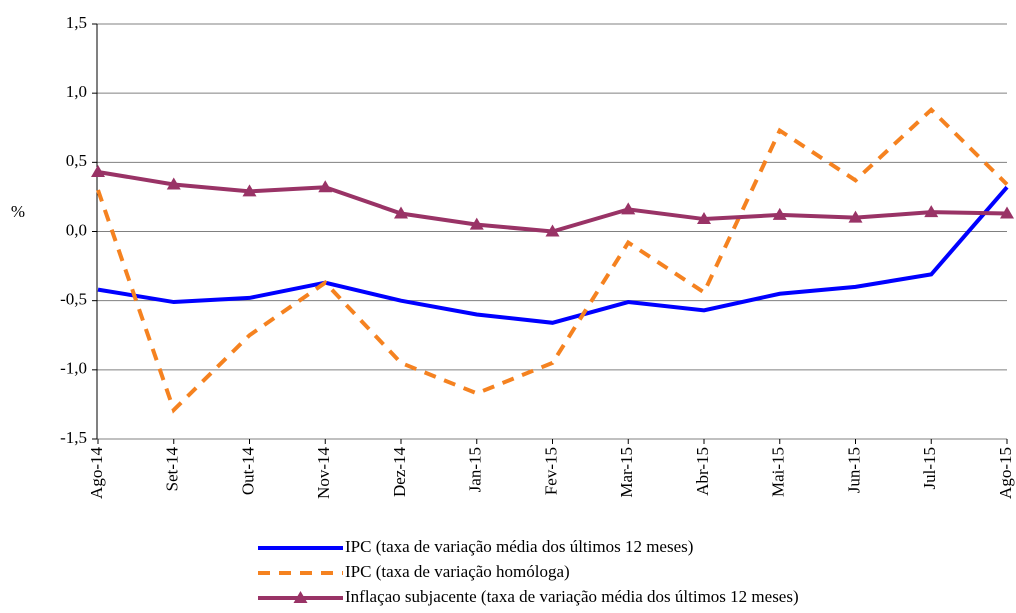 The width and height of the screenshot is (1016, 613). What do you see at coordinates (929, 468) in the screenshot?
I see `x-tick-label: Jul-15` at bounding box center [929, 468].